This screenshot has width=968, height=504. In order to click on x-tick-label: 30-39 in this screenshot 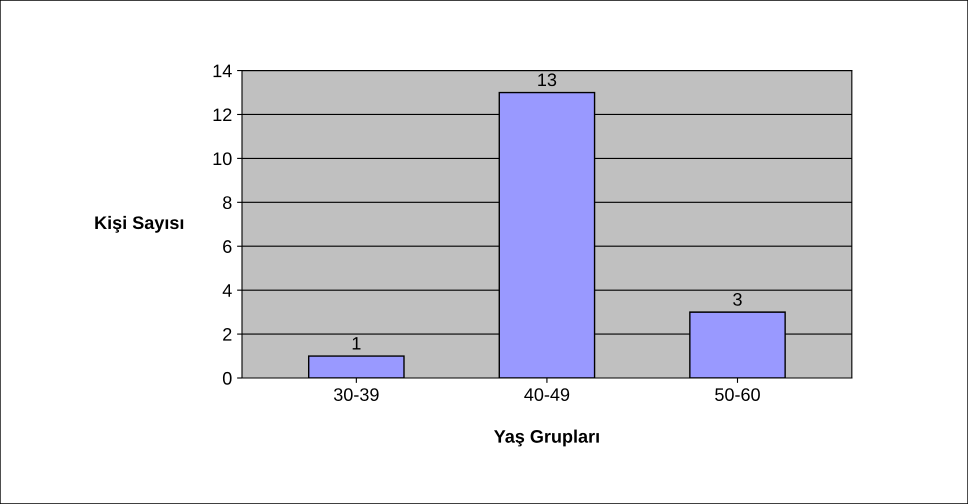, I will do `click(356, 394)`.